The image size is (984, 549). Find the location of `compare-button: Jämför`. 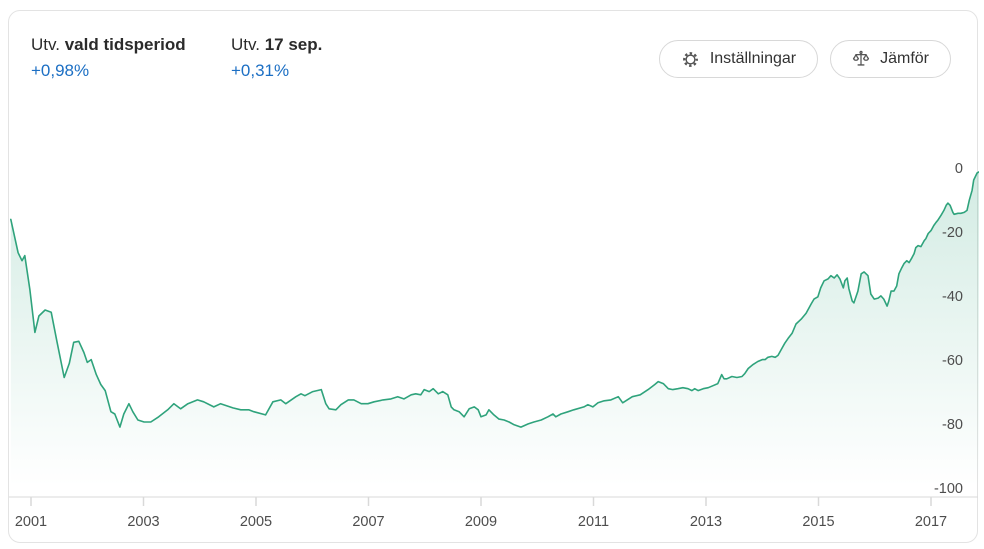

compare-button: Jämför is located at coordinates (890, 59).